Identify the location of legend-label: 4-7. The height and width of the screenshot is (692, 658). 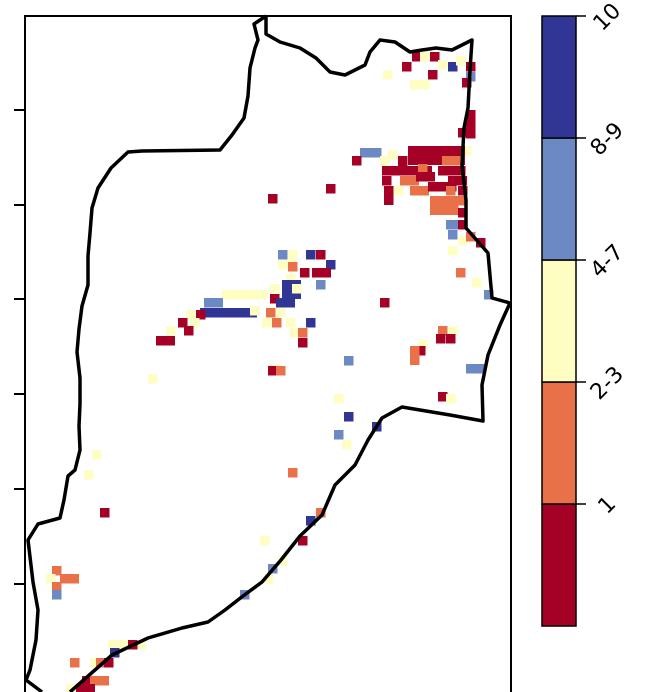
(607, 261).